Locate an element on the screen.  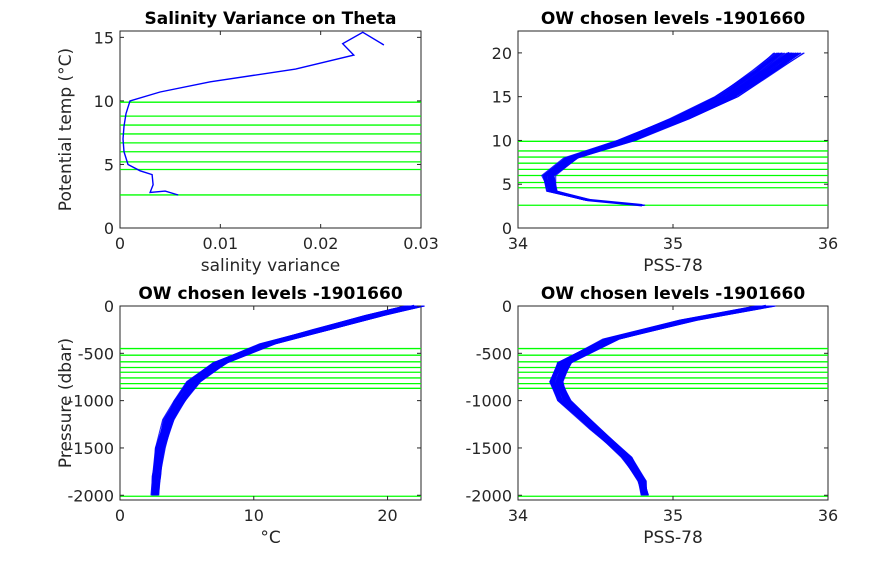
x-tick-label: 34 is located at coordinates (518, 243).